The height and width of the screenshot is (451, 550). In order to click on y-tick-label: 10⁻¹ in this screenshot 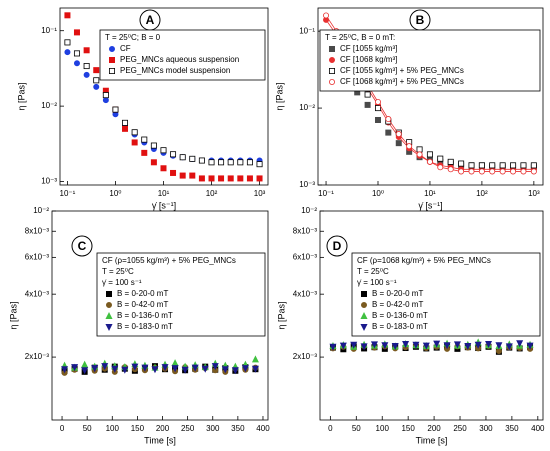, I will do `click(49, 30)`.